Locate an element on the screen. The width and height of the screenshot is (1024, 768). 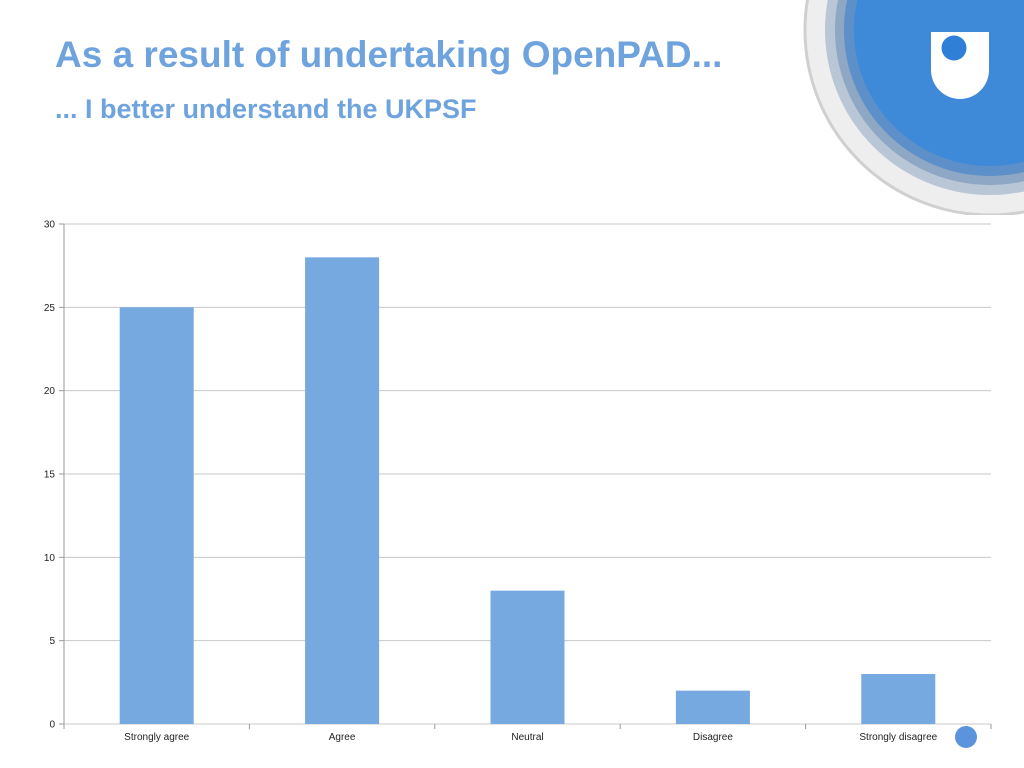
x-category-label: Disagree is located at coordinates (713, 737).